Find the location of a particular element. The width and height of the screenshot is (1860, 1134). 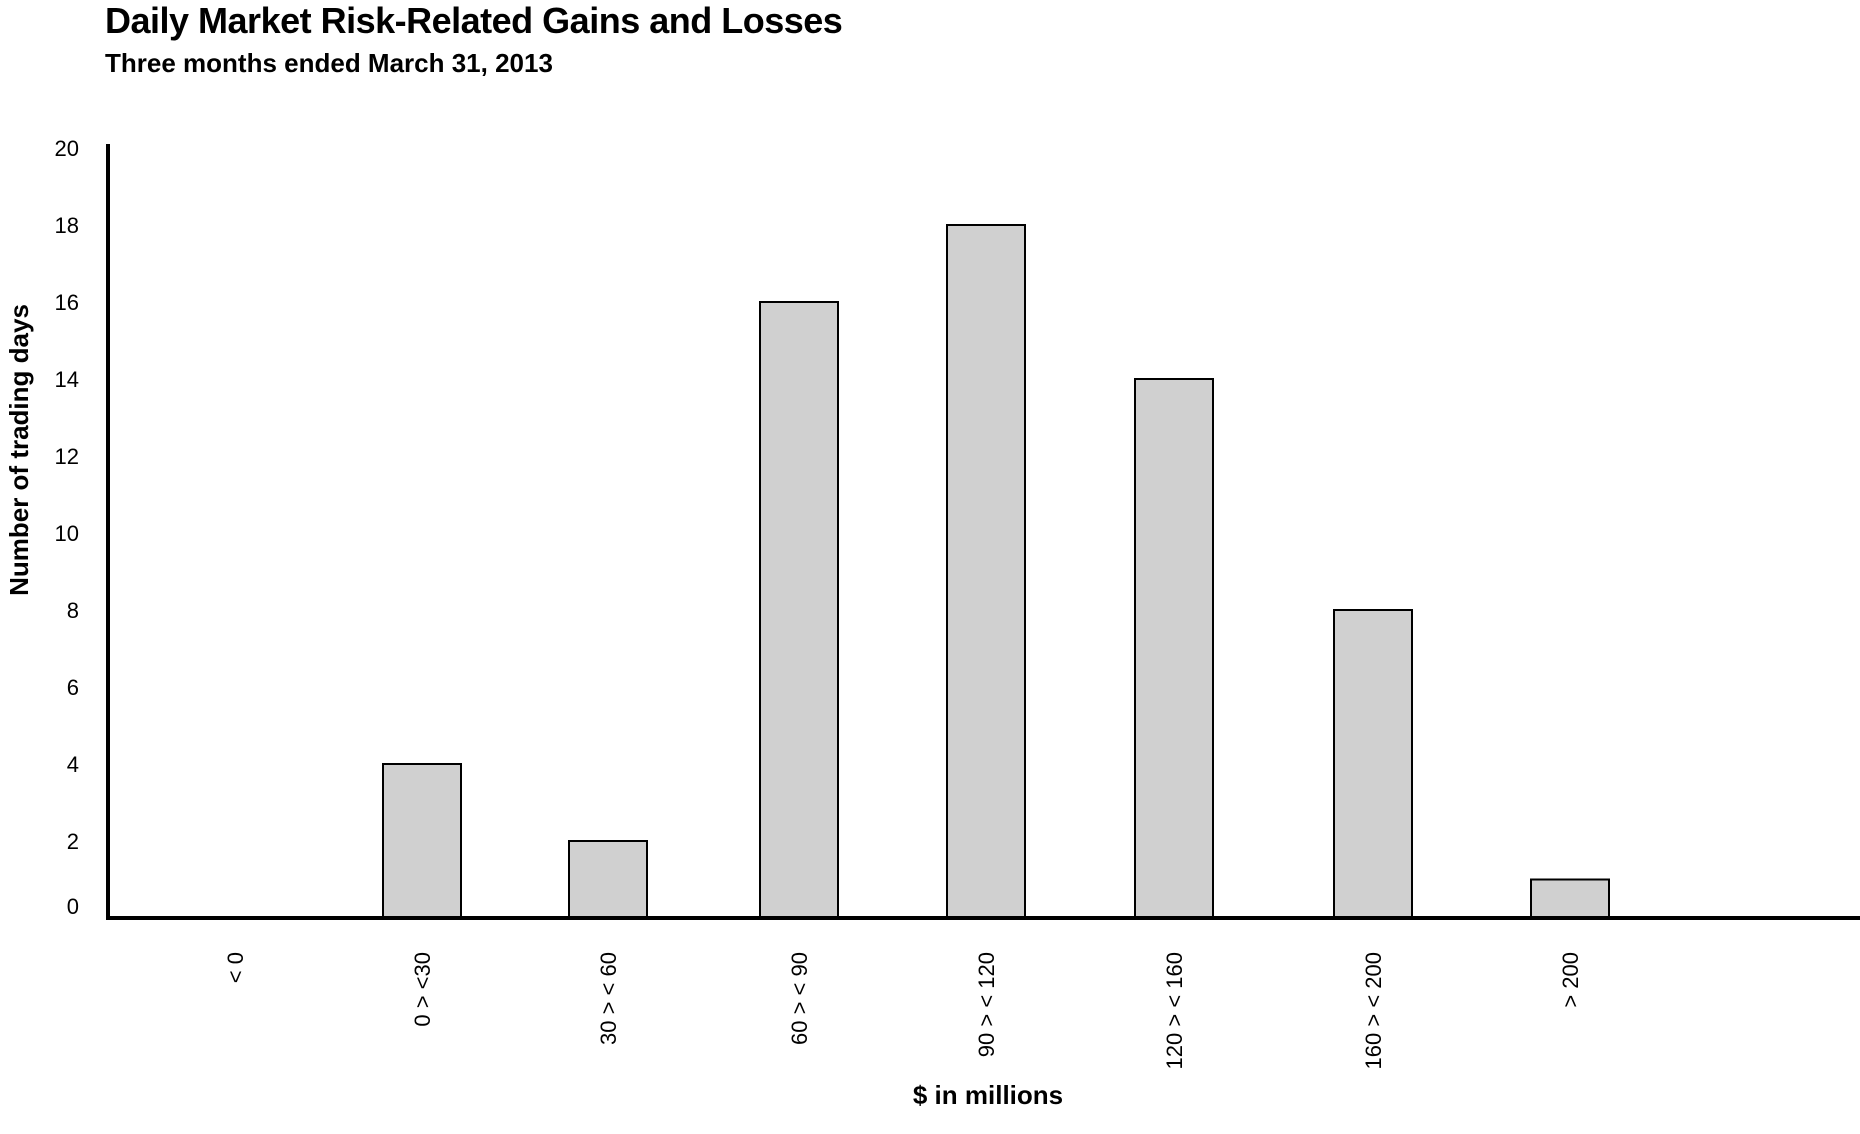

x-tick-label: 30 > < 60 is located at coordinates (608, 998).